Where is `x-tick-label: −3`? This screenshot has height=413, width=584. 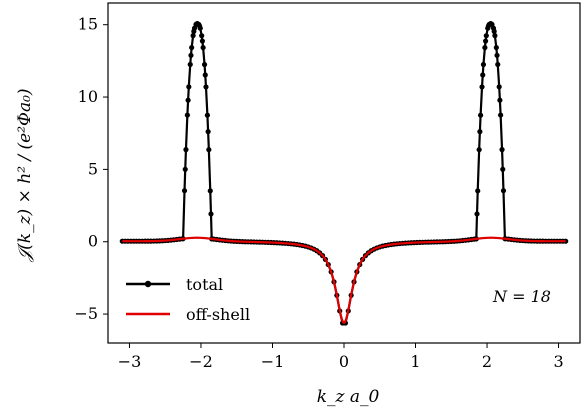 x-tick-label: −3 is located at coordinates (130, 361).